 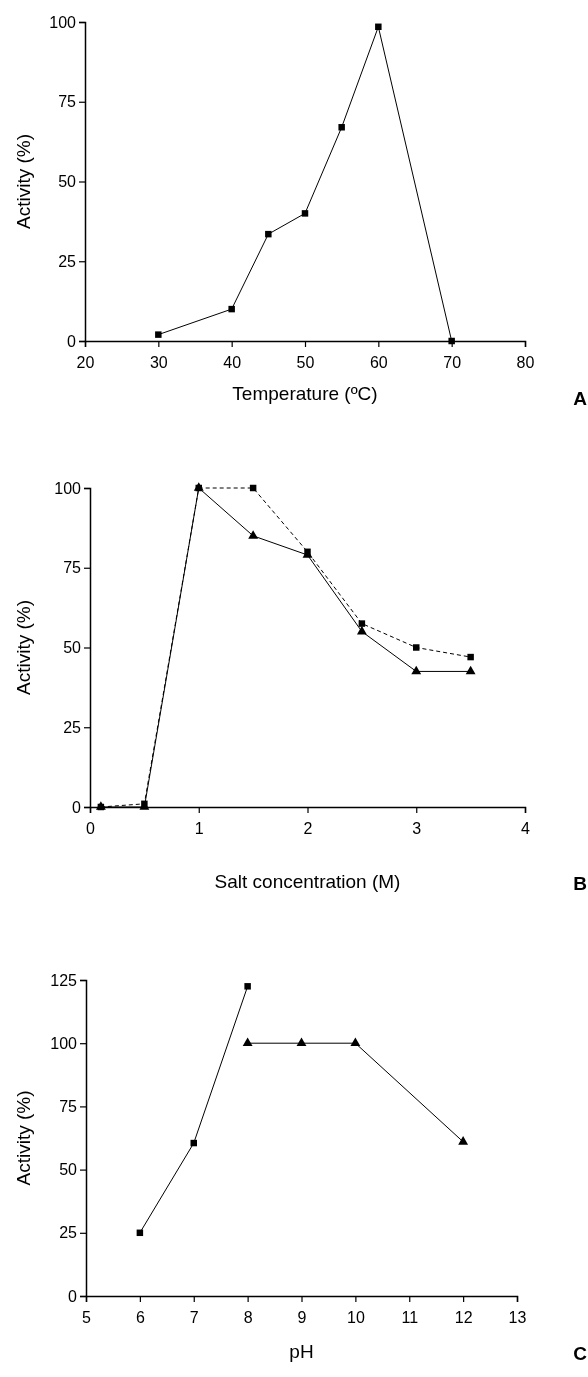 What do you see at coordinates (308, 828) in the screenshot?
I see `x-tick-label: 2` at bounding box center [308, 828].